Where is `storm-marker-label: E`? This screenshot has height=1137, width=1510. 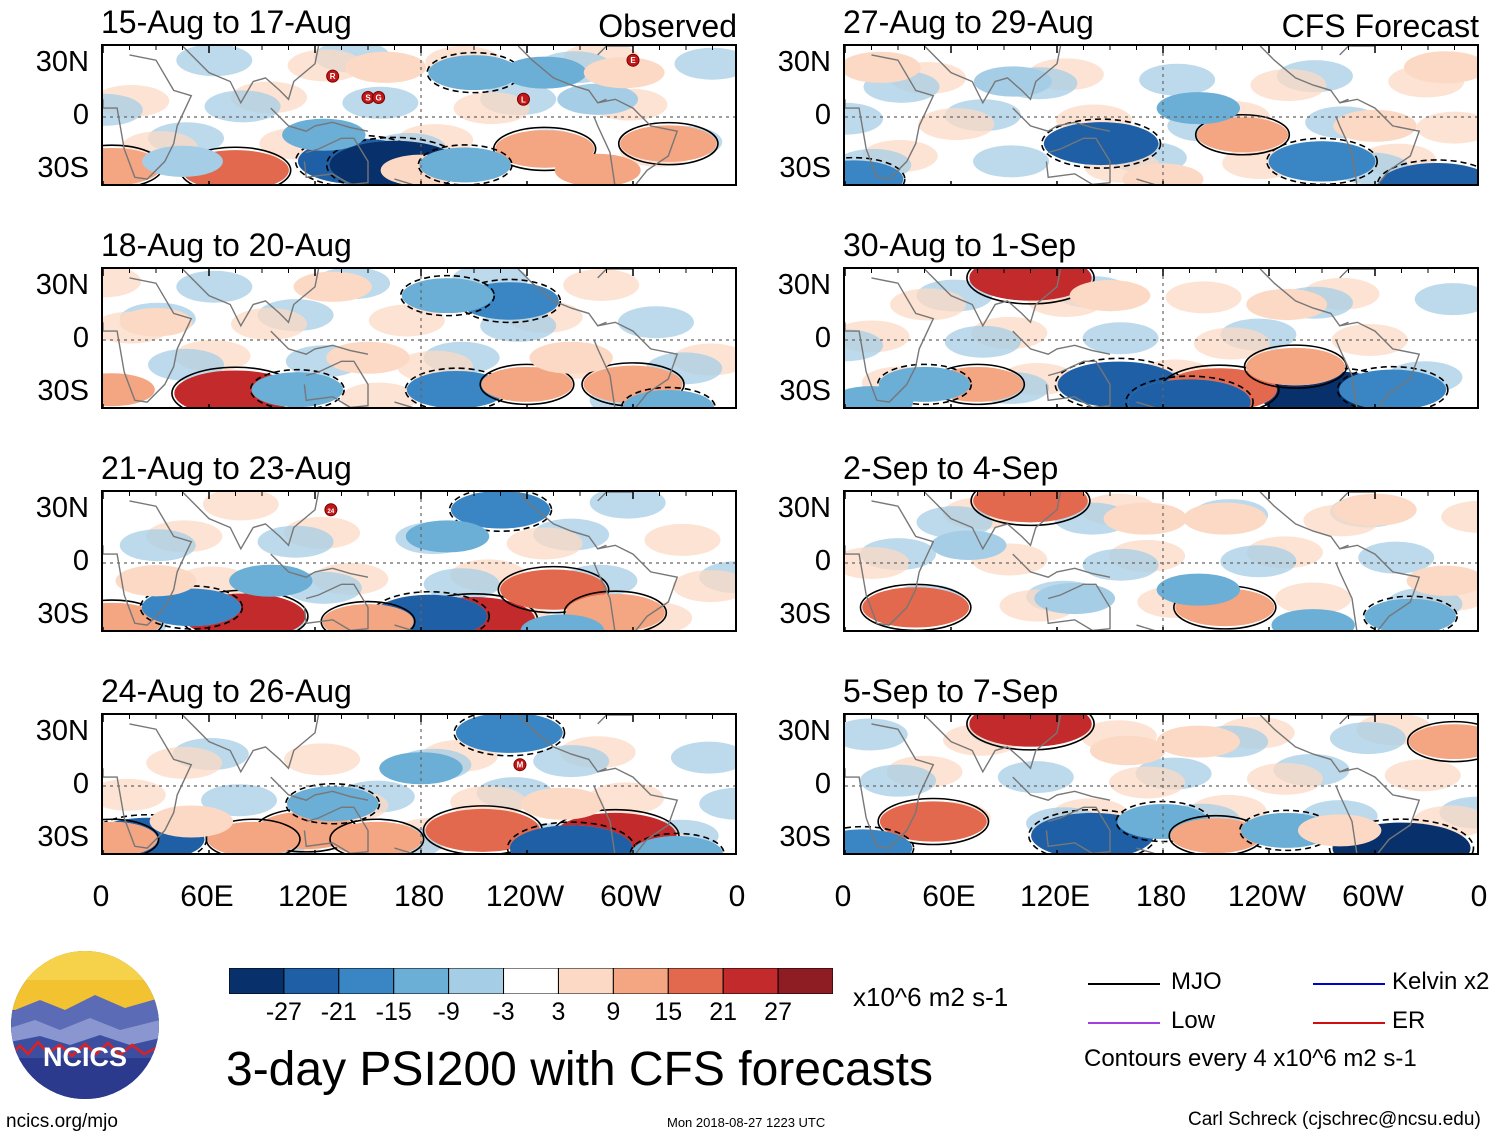 storm-marker-label: E is located at coordinates (633, 60).